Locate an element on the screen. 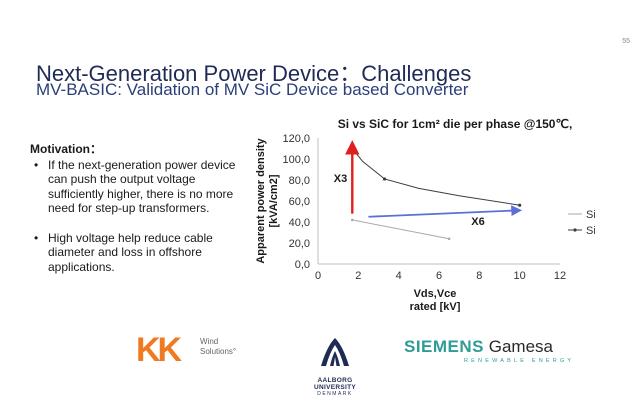 This screenshot has height=400, width=640. x-tick-label: 2 is located at coordinates (358, 276).